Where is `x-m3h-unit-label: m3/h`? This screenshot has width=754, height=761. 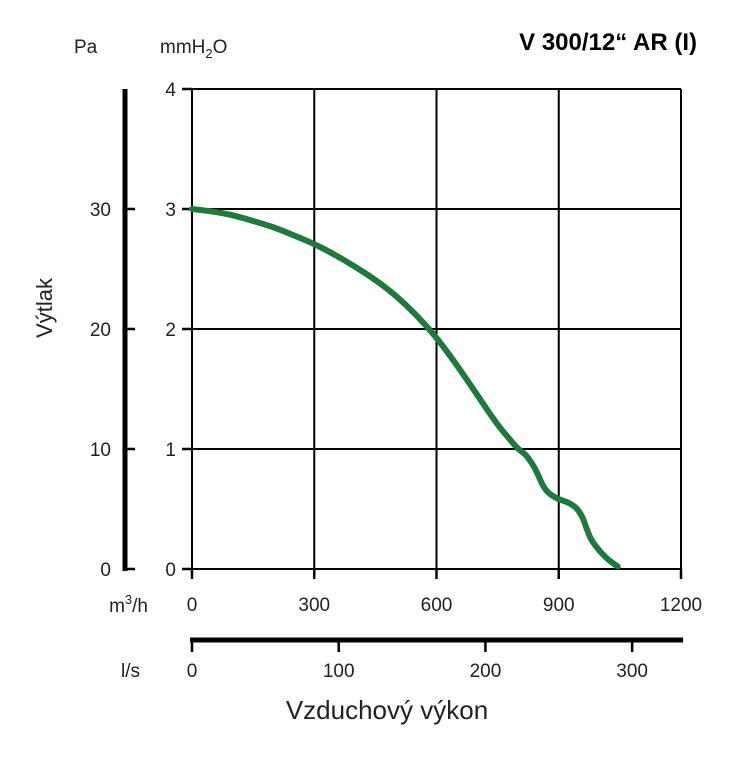
x-m3h-unit-label: m3/h is located at coordinates (128, 604).